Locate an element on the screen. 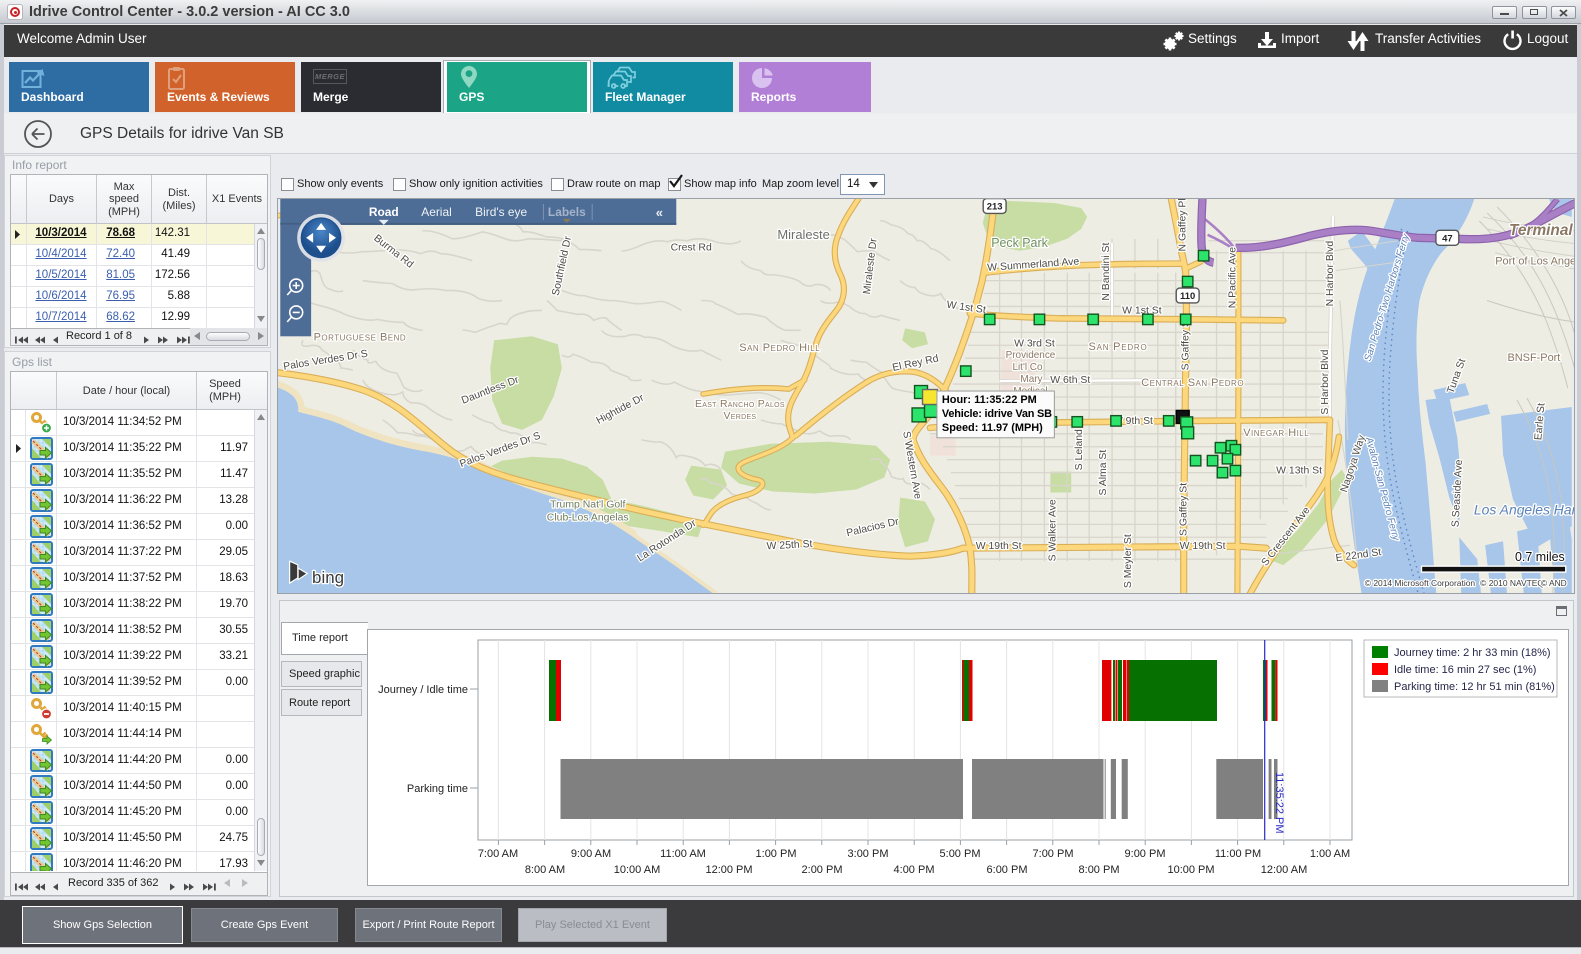  svg-text:Parking time: 12 hr 51 min (81: Parking time: 12 hr 51 min (81%) is located at coordinates (1474, 687).